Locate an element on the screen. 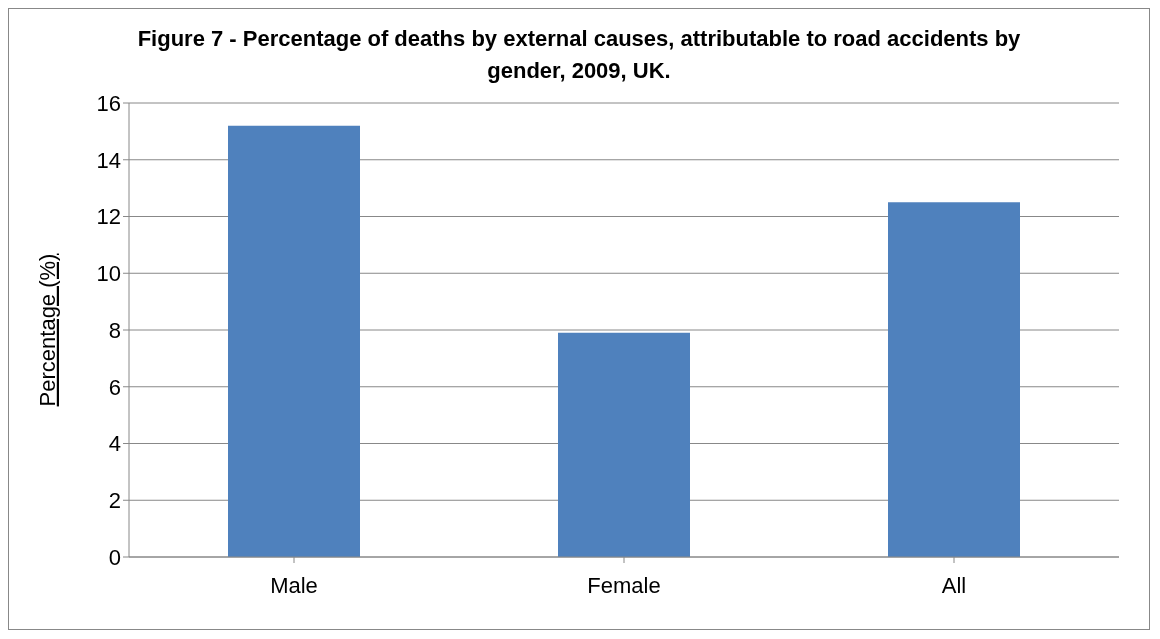 This screenshot has width=1160, height=639. y-tick-label: 14 is located at coordinates (108, 160).